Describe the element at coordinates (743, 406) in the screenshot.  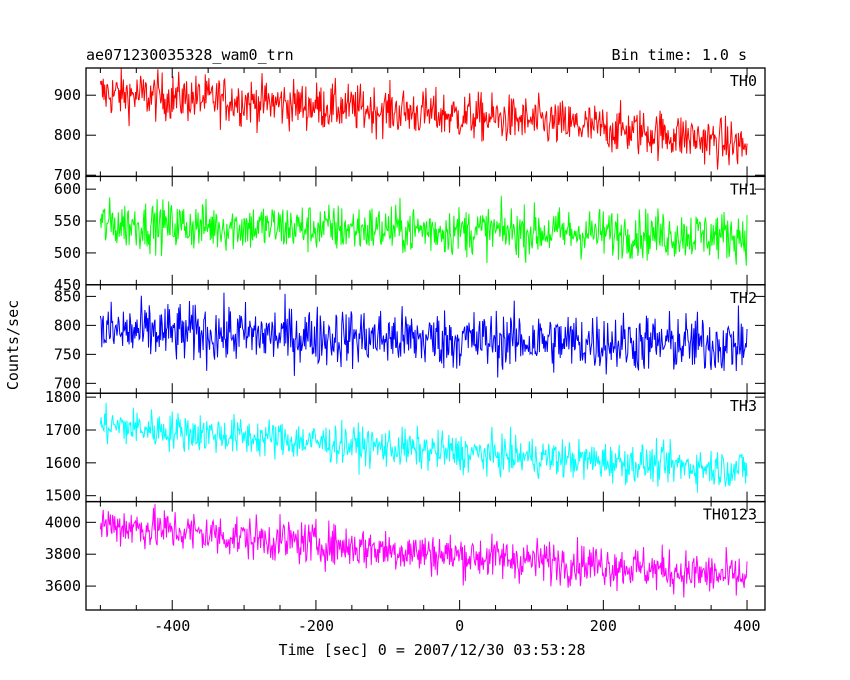
I see `panel-label: TH3` at that location.